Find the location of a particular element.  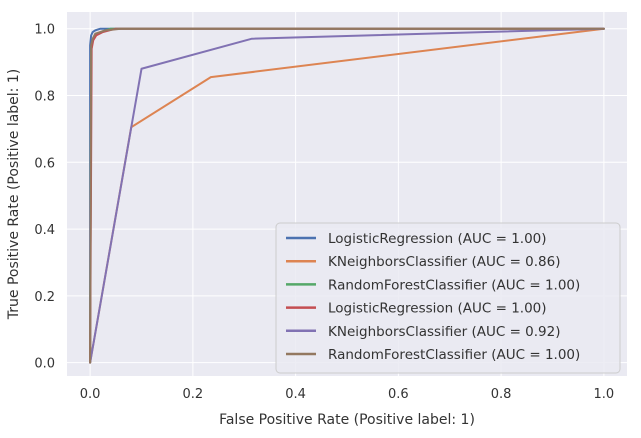

y-tick-label: 1.0 is located at coordinates (44, 30).